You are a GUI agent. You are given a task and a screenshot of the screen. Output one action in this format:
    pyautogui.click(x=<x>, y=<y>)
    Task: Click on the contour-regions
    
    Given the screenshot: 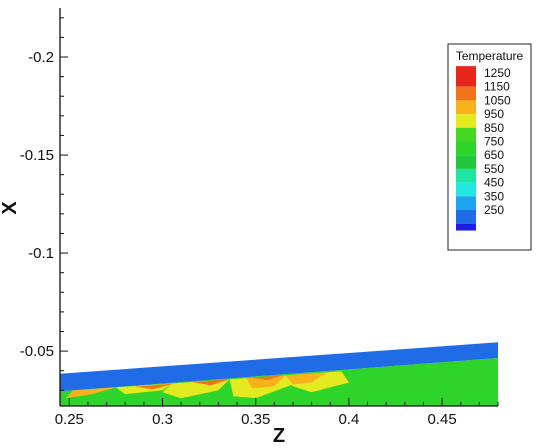 What is the action you would take?
    pyautogui.click(x=279, y=374)
    